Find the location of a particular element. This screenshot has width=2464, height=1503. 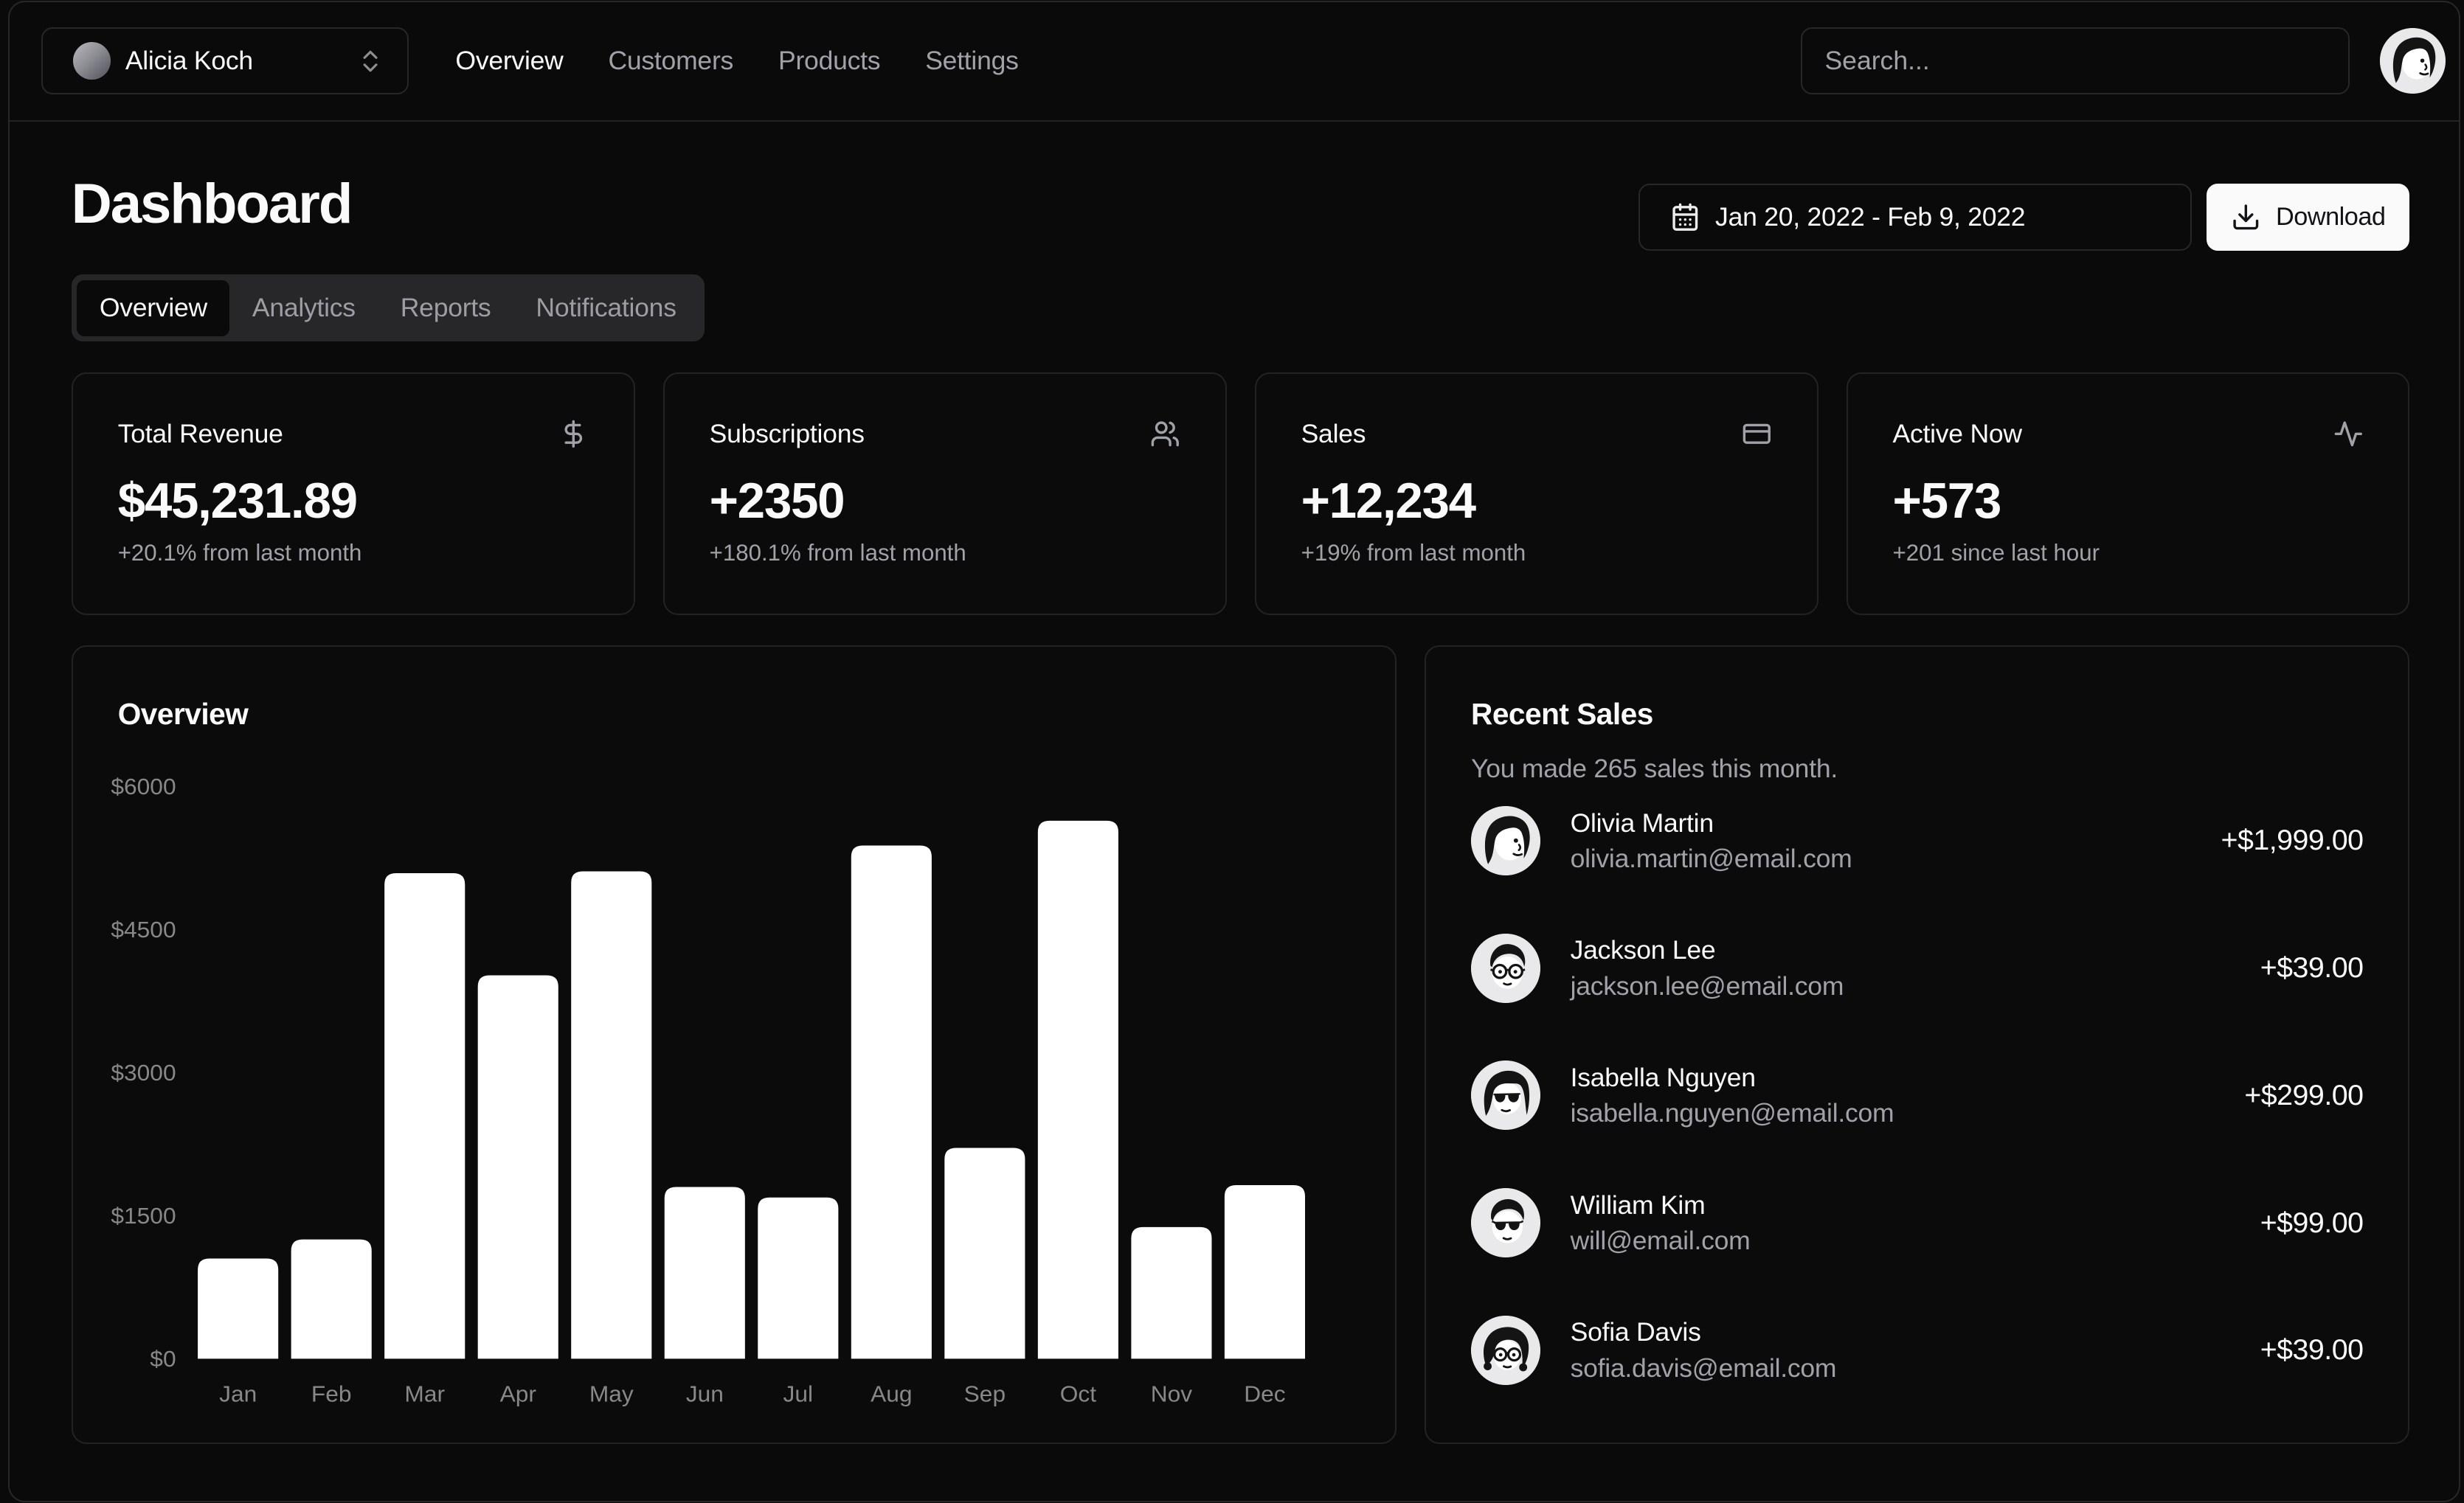

x-tick-label: Jan is located at coordinates (238, 1394).